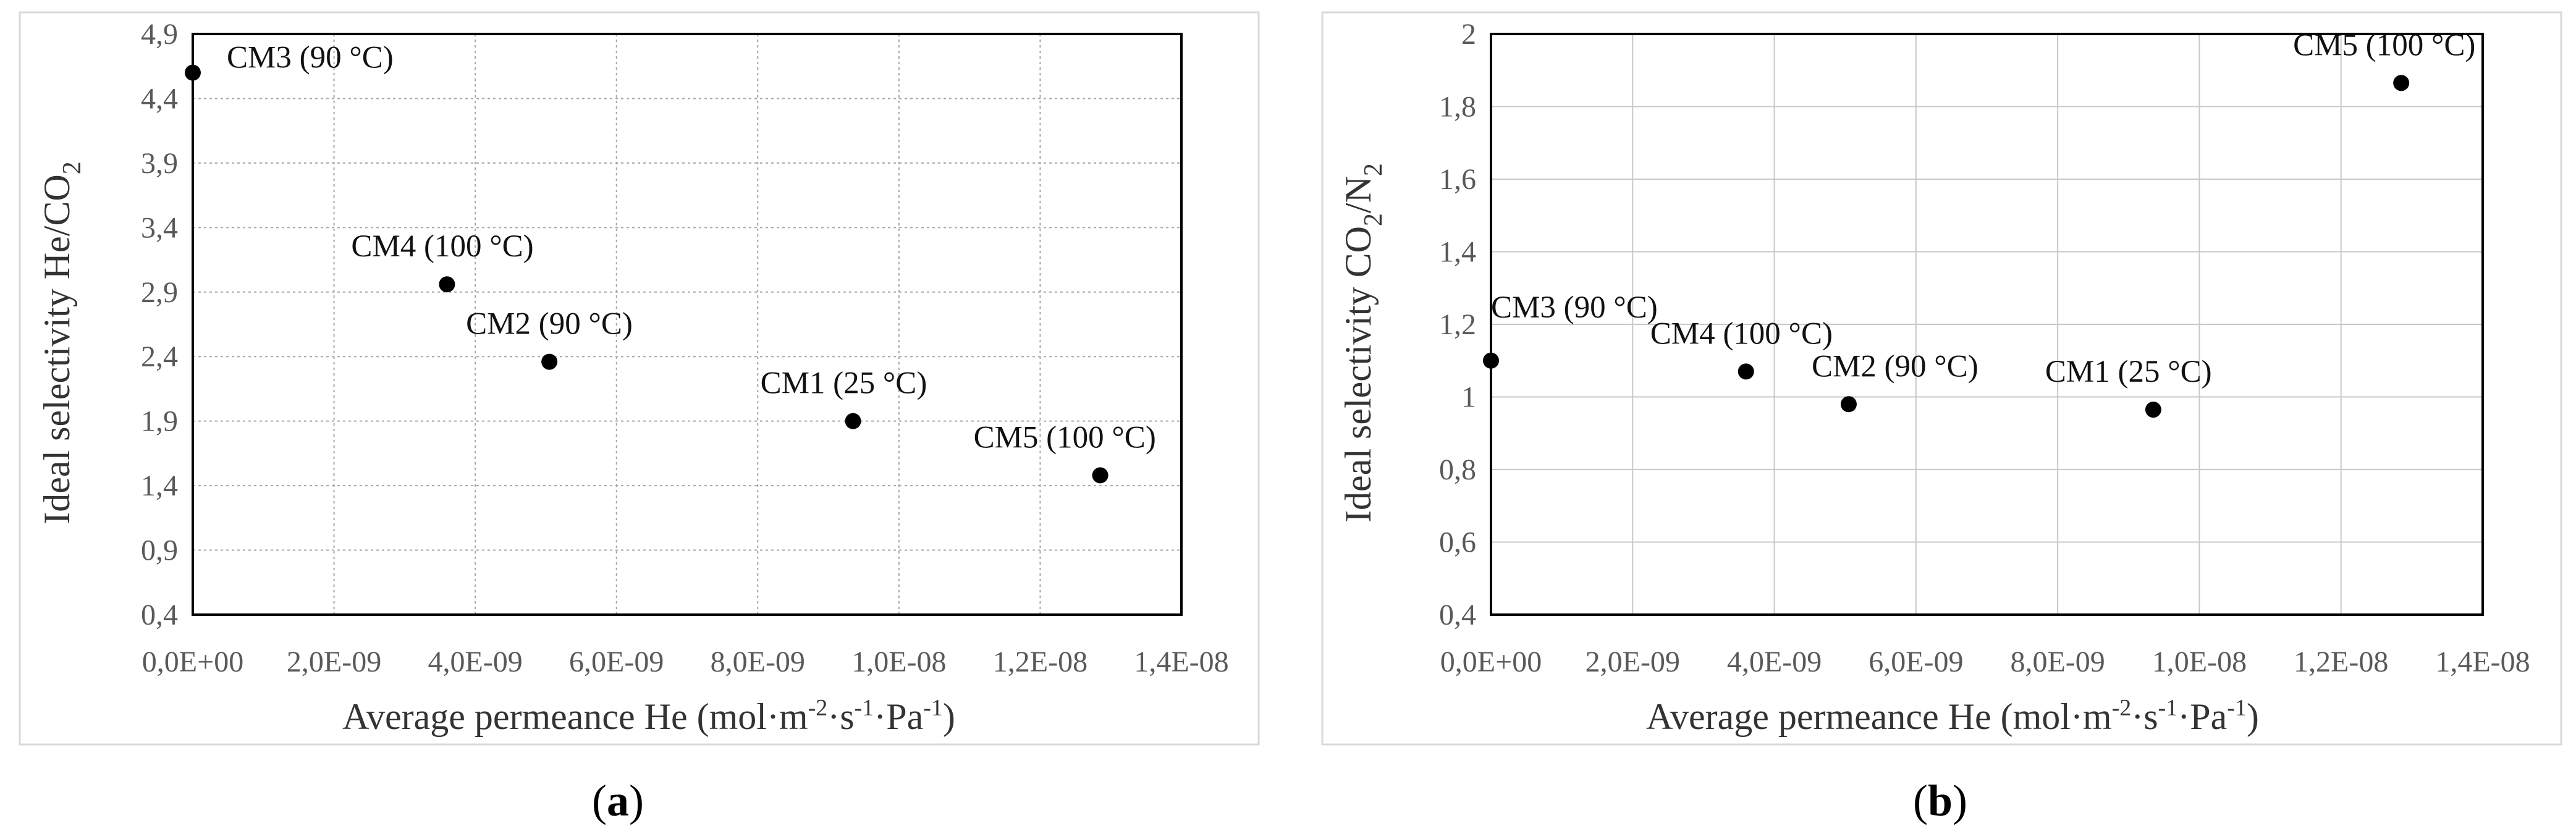 This screenshot has height=834, width=2576. I want to click on chart-a-x-tick-label: 0,0E+00, so click(192, 662).